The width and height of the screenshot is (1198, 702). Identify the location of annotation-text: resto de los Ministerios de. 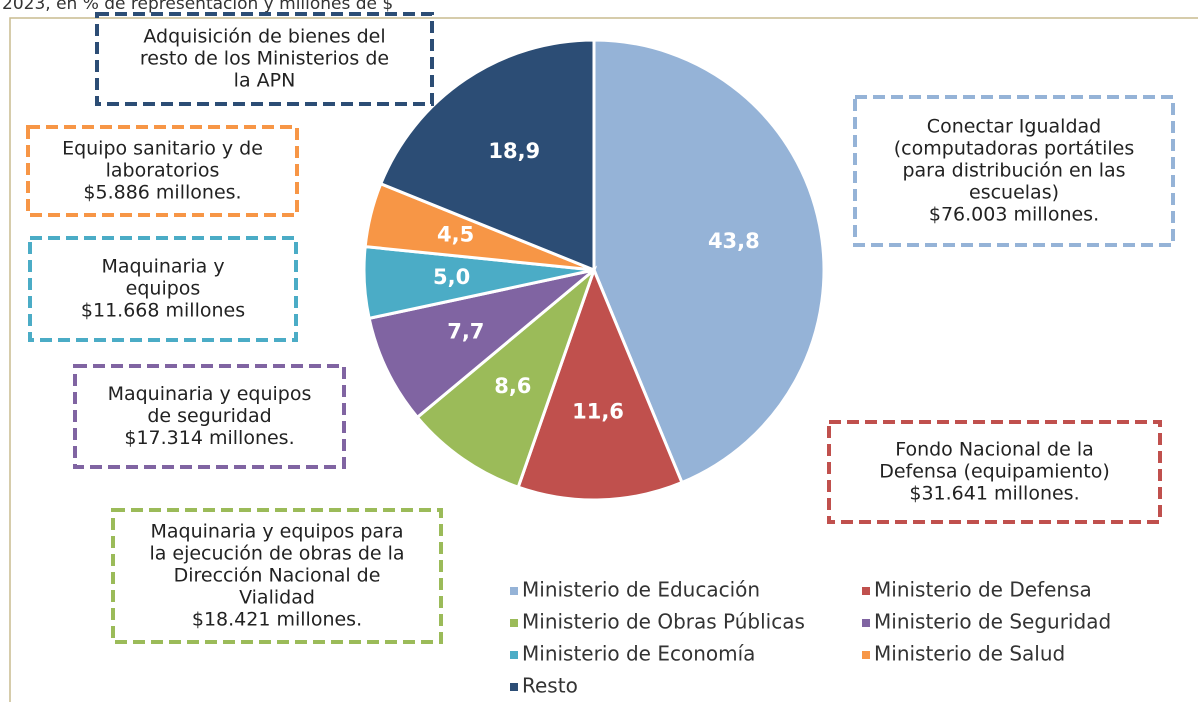
(264, 59).